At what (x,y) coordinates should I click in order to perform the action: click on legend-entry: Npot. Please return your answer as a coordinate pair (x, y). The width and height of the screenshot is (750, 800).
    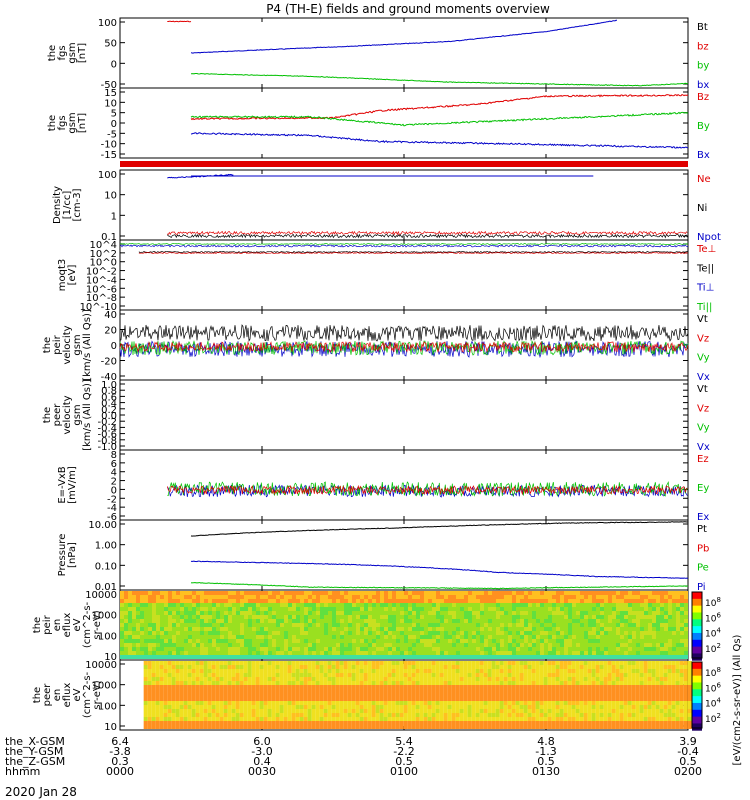
    Looking at the image, I should click on (709, 237).